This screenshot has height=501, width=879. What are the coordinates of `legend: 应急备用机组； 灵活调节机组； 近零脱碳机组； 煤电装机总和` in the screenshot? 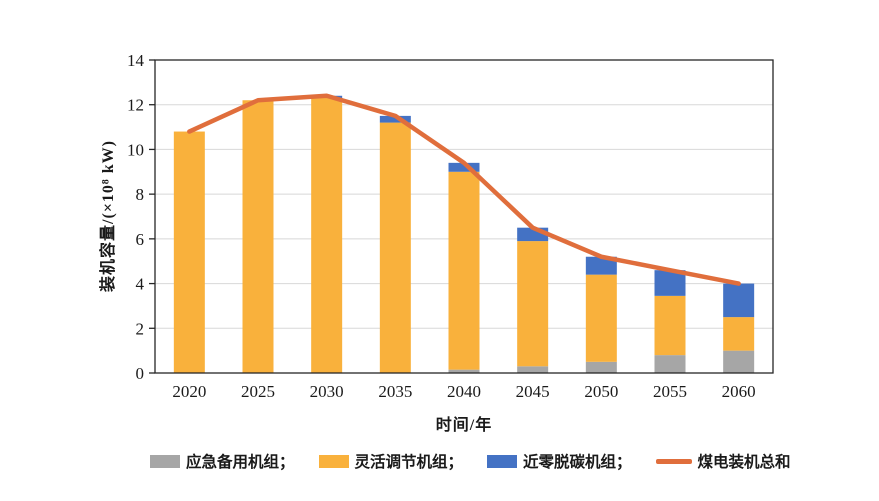 It's located at (470, 461).